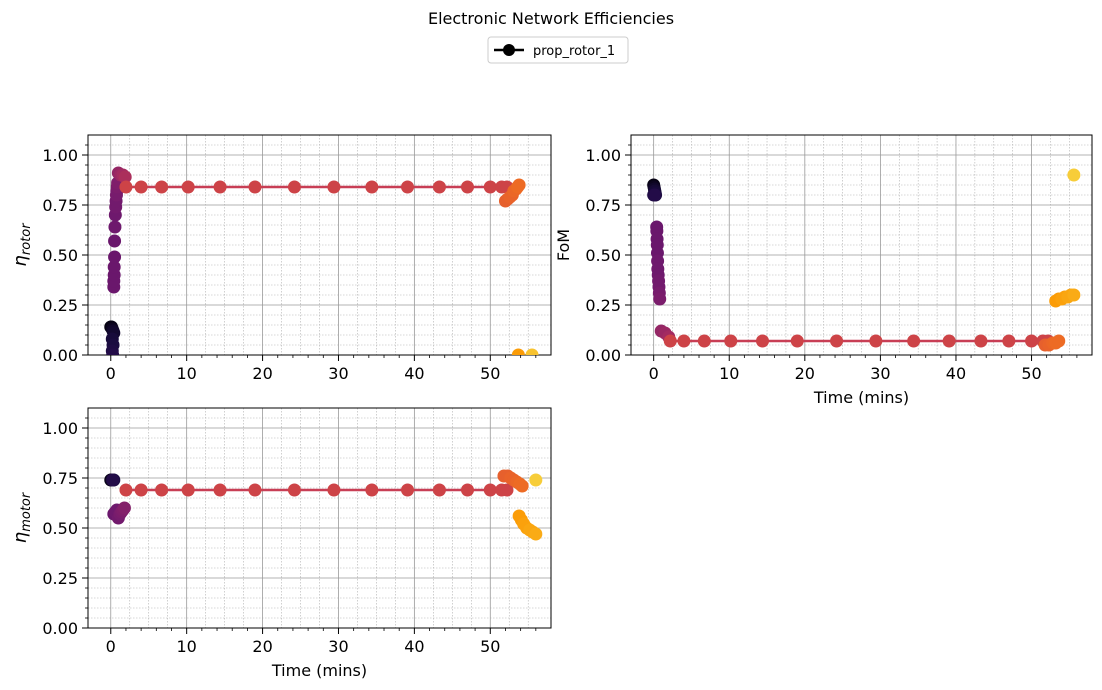  I want to click on y-axis-label: ηrotor, so click(22, 244).